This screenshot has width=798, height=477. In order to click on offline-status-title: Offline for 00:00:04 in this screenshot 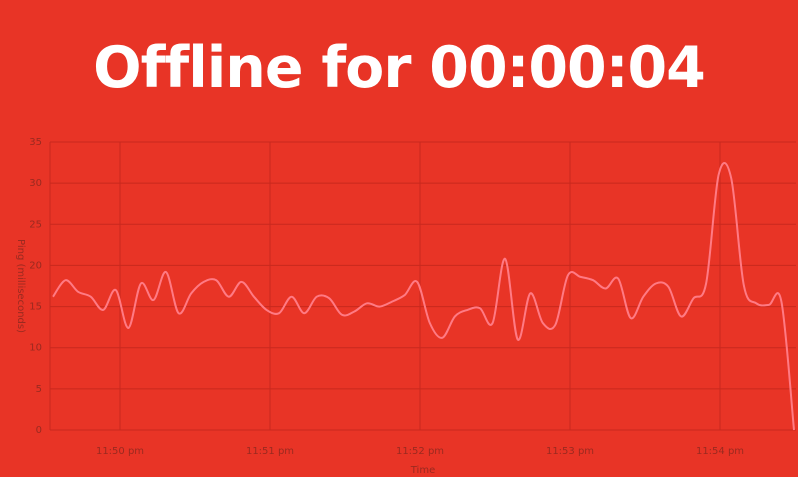, I will do `click(399, 68)`.